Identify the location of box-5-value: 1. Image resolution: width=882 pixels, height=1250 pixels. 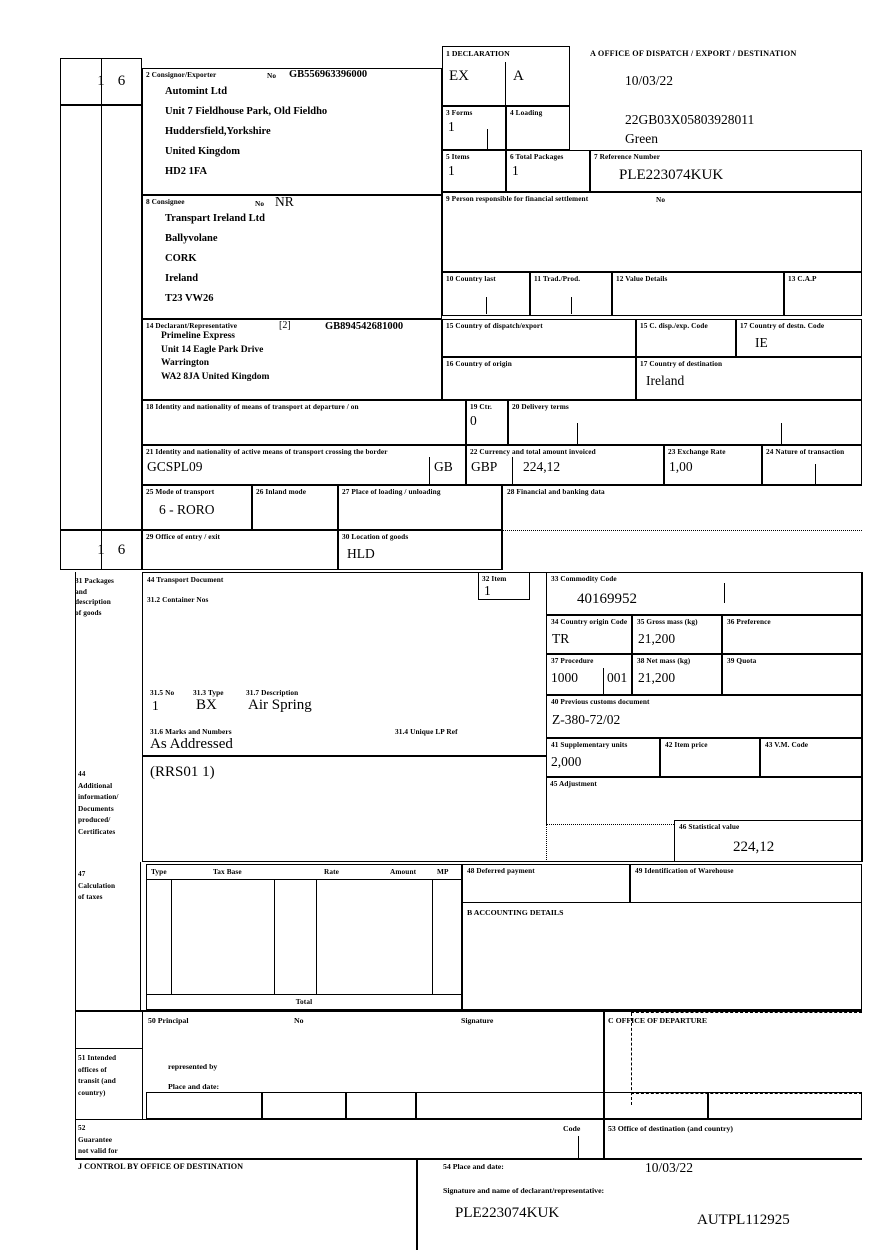
(451, 170).